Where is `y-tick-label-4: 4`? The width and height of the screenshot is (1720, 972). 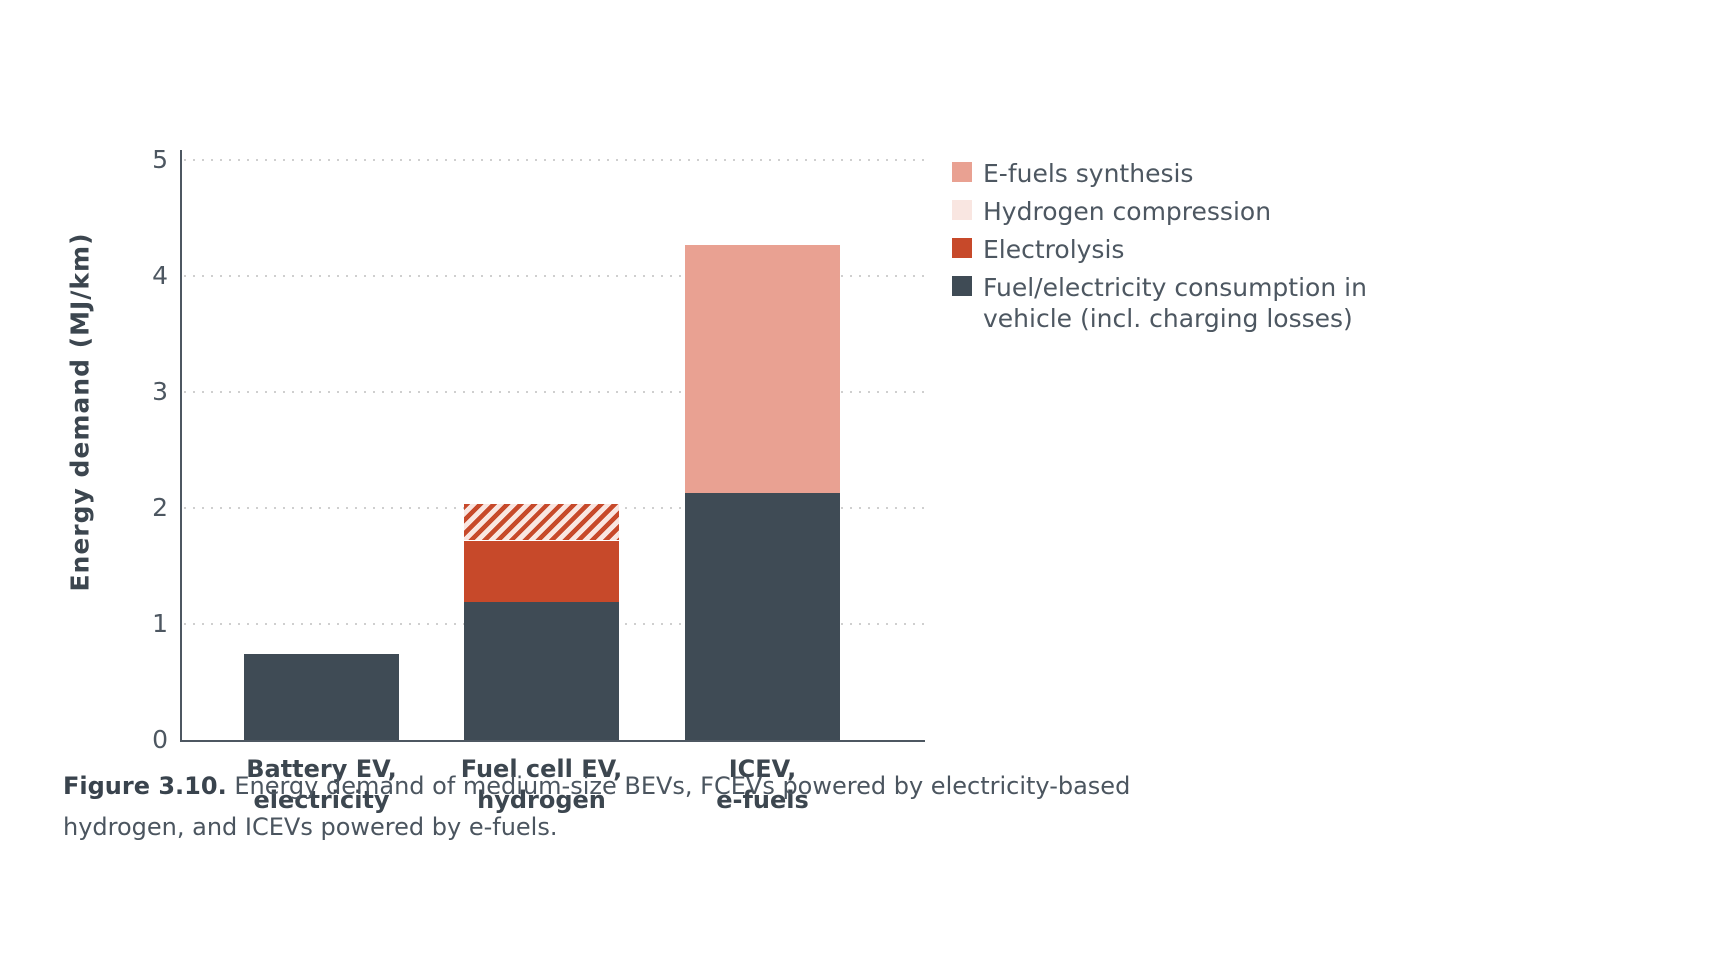
y-tick-label-4: 4 is located at coordinates (160, 275).